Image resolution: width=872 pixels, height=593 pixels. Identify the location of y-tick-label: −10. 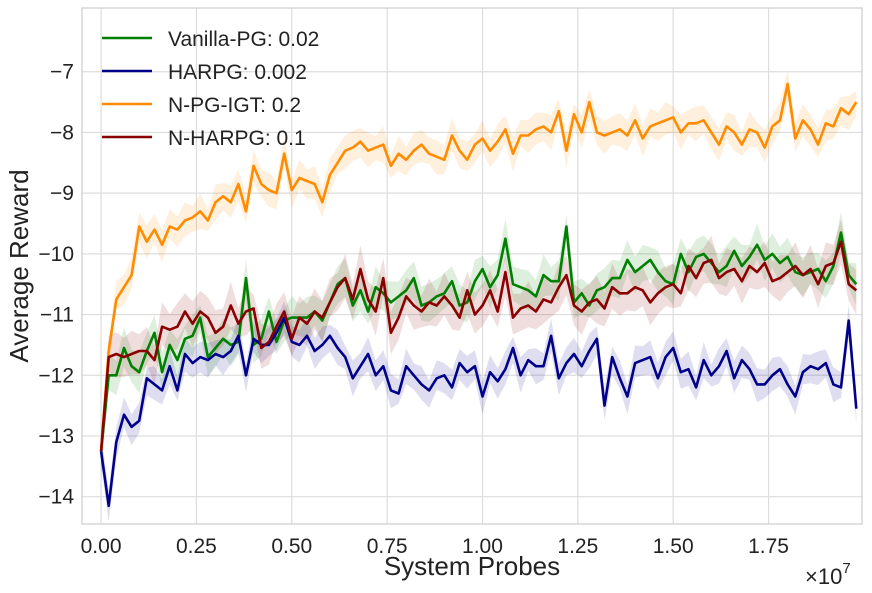
(56, 254).